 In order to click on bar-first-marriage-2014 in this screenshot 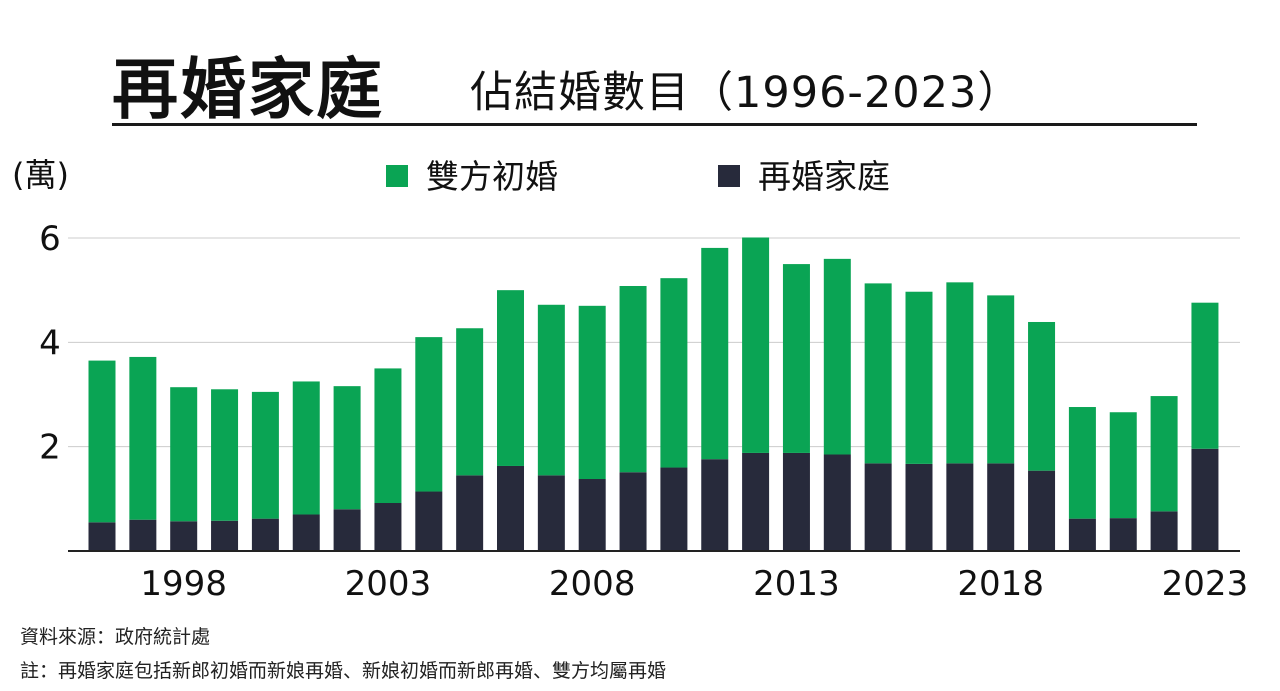, I will do `click(837, 356)`.